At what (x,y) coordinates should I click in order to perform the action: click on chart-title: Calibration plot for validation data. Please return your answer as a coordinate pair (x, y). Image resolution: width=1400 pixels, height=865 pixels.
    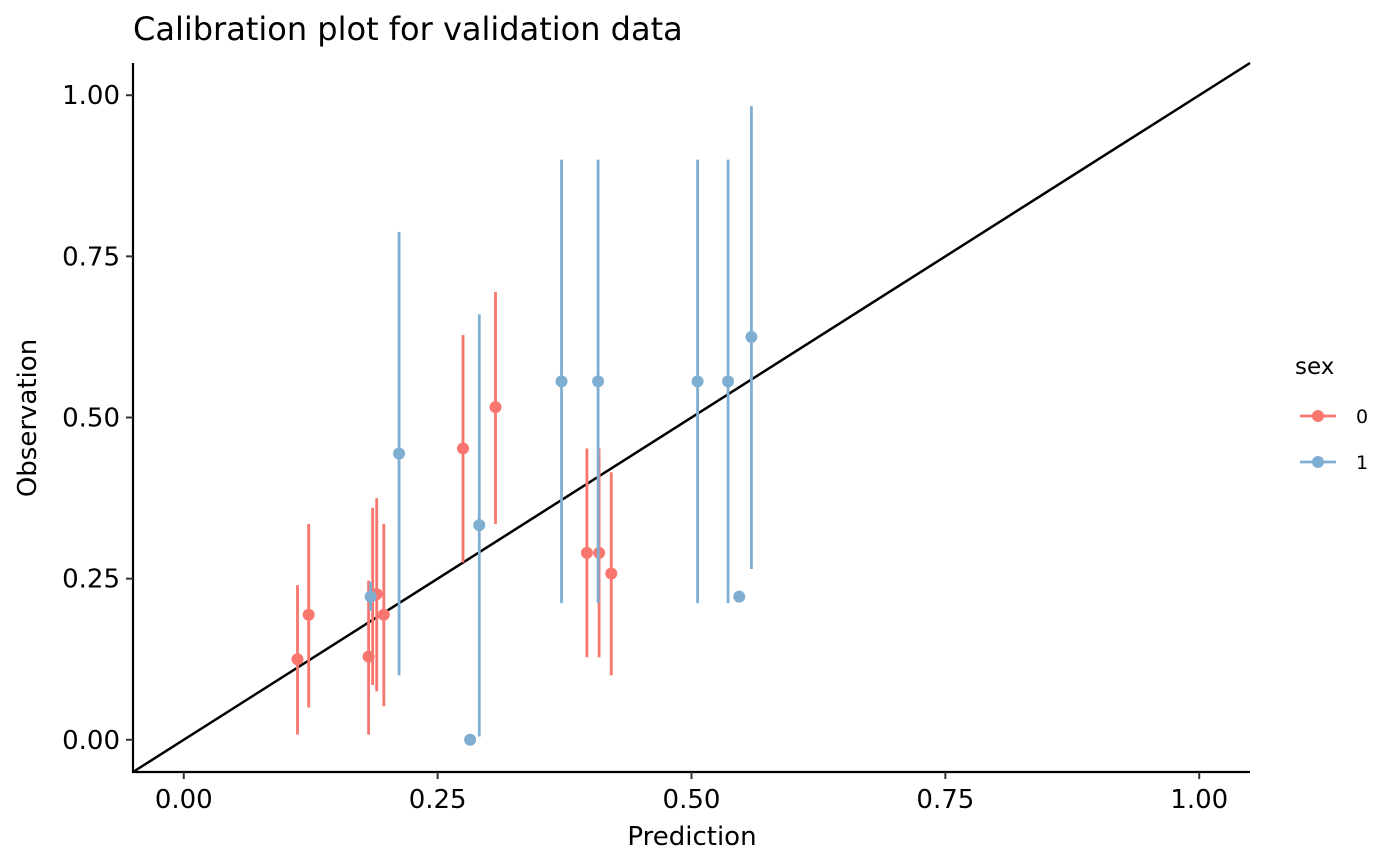
    Looking at the image, I should click on (408, 29).